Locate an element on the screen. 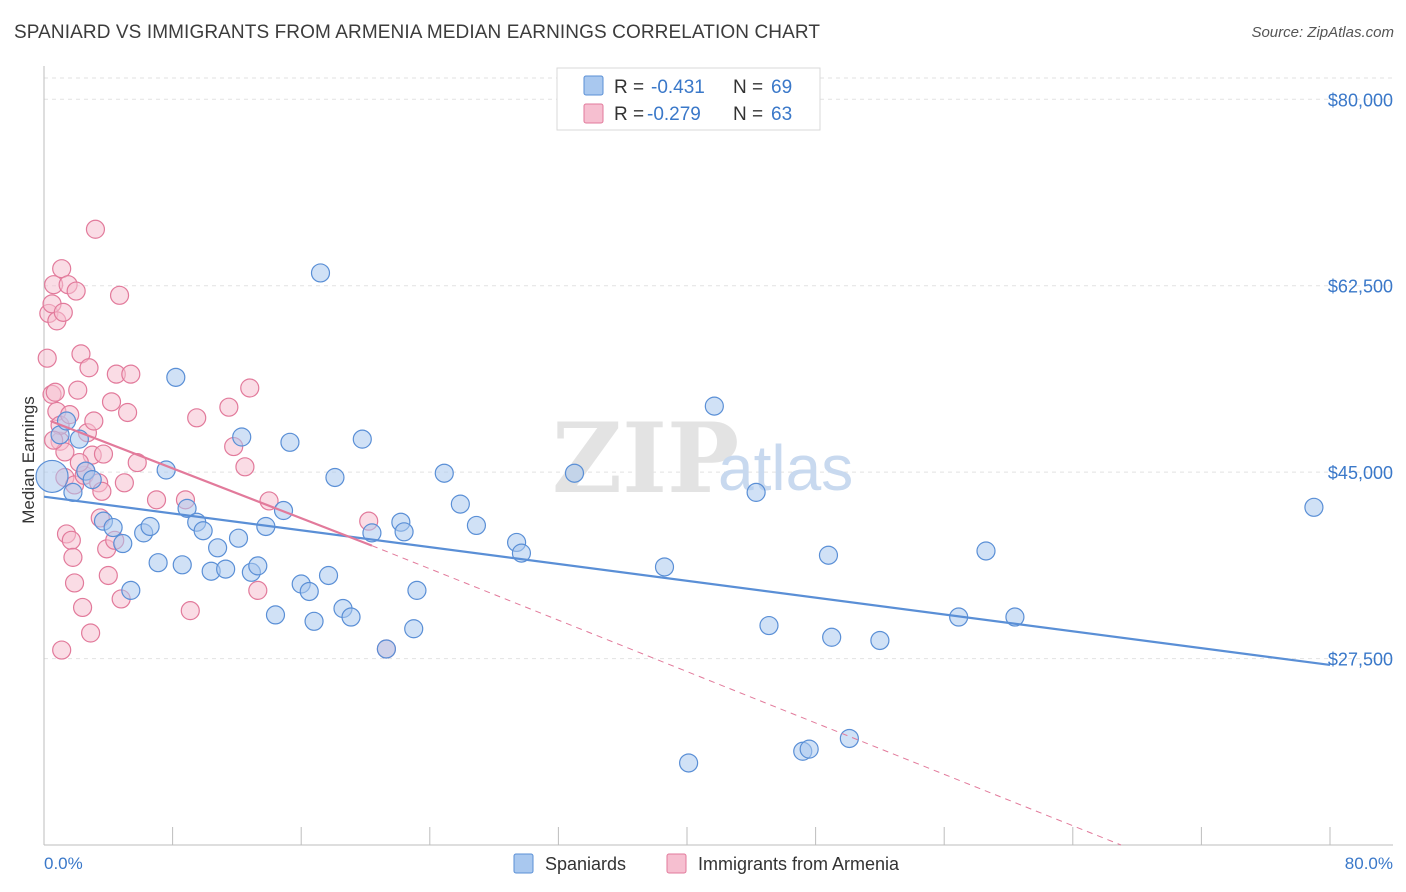 The width and height of the screenshot is (1406, 892). legend-box: R = -0.431 N = 69 R = -0.279 N = 63 is located at coordinates (688, 99).